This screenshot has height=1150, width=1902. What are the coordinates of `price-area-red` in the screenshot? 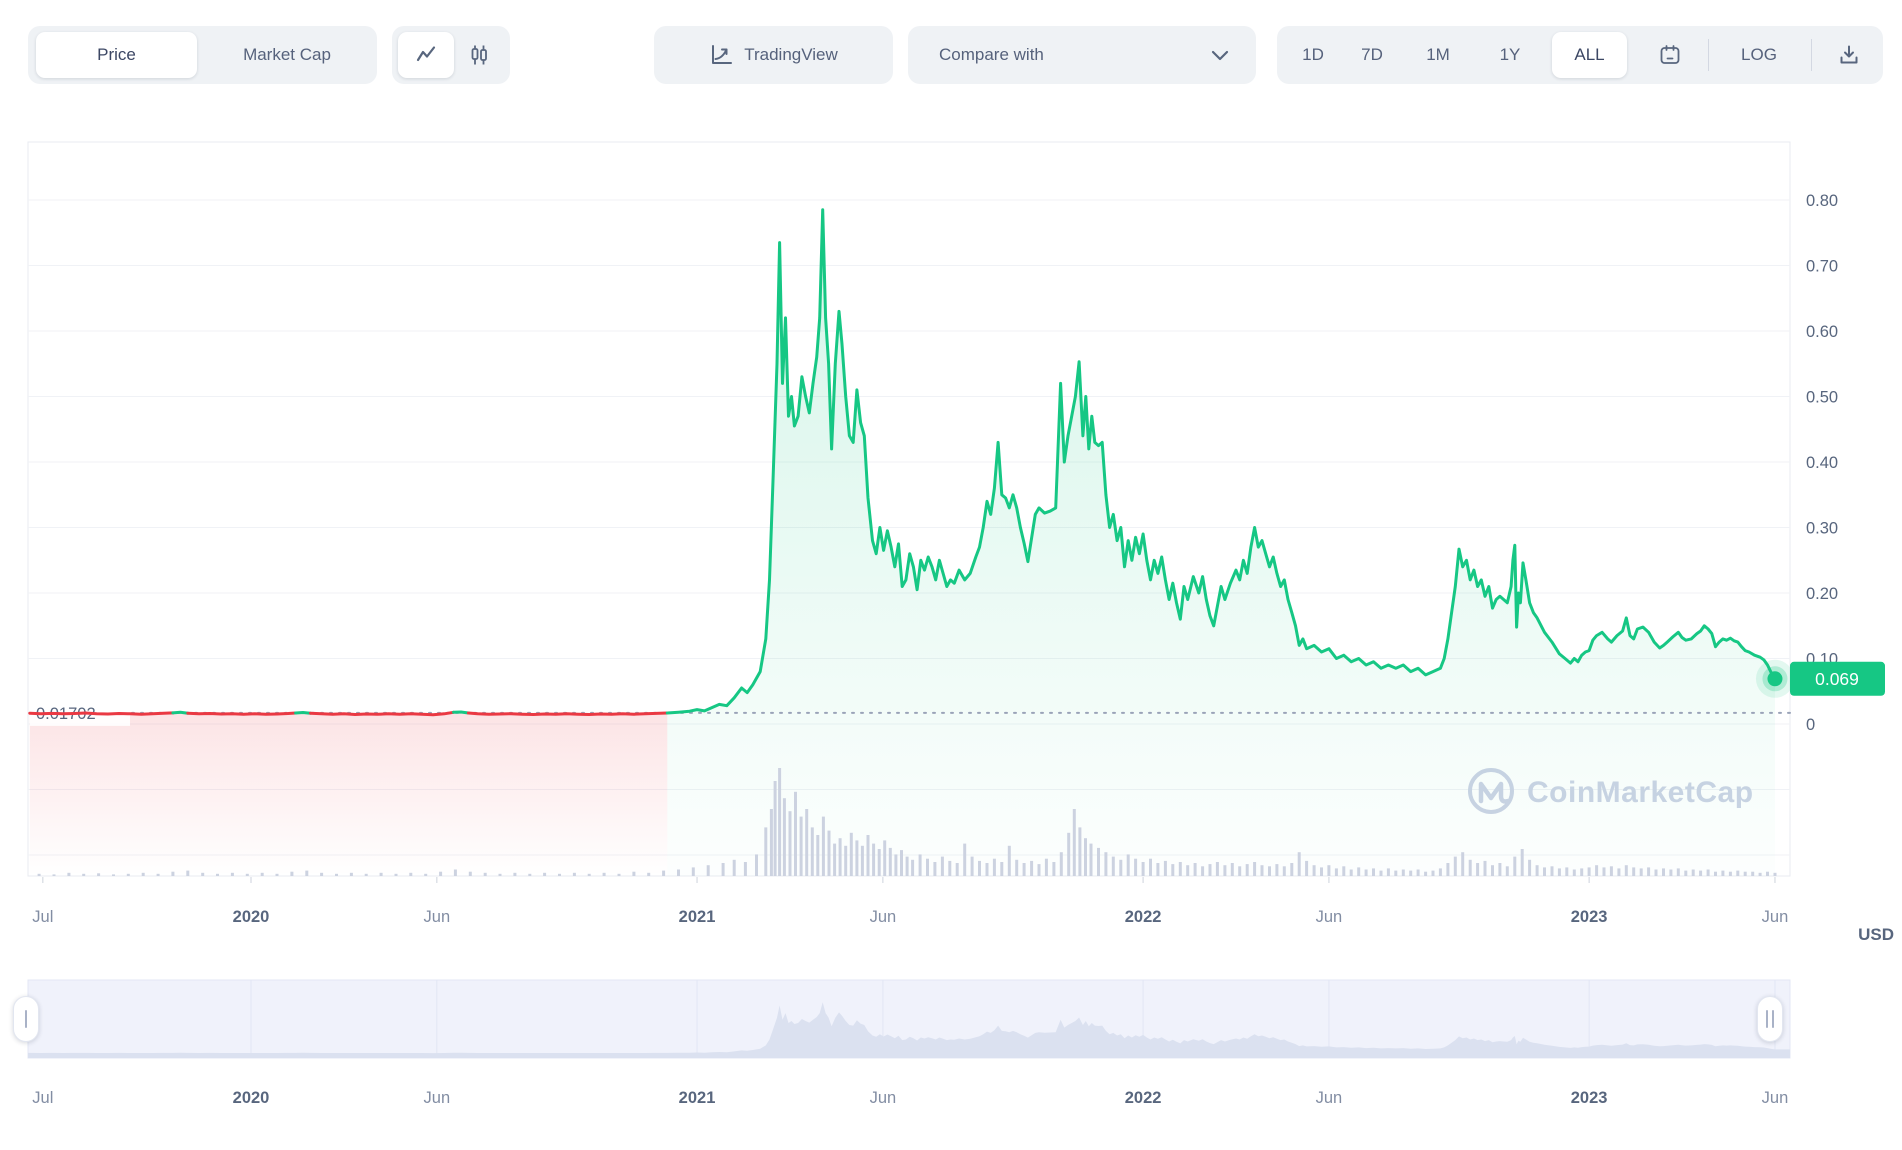 It's located at (348, 794).